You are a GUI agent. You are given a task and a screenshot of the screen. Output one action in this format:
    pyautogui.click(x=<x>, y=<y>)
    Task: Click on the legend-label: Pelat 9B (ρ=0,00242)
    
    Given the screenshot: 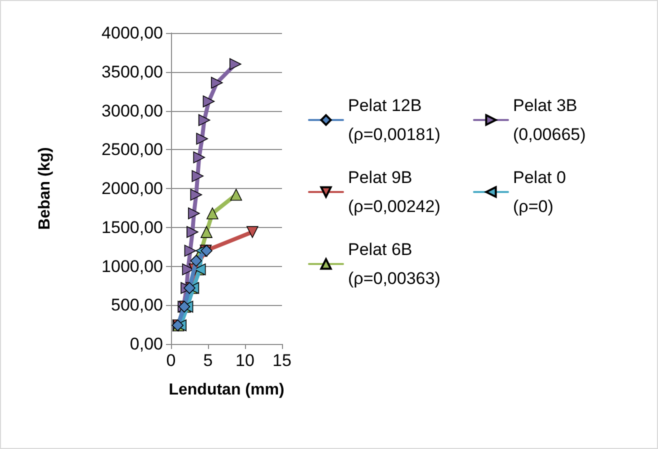 What is the action you would take?
    pyautogui.click(x=394, y=192)
    